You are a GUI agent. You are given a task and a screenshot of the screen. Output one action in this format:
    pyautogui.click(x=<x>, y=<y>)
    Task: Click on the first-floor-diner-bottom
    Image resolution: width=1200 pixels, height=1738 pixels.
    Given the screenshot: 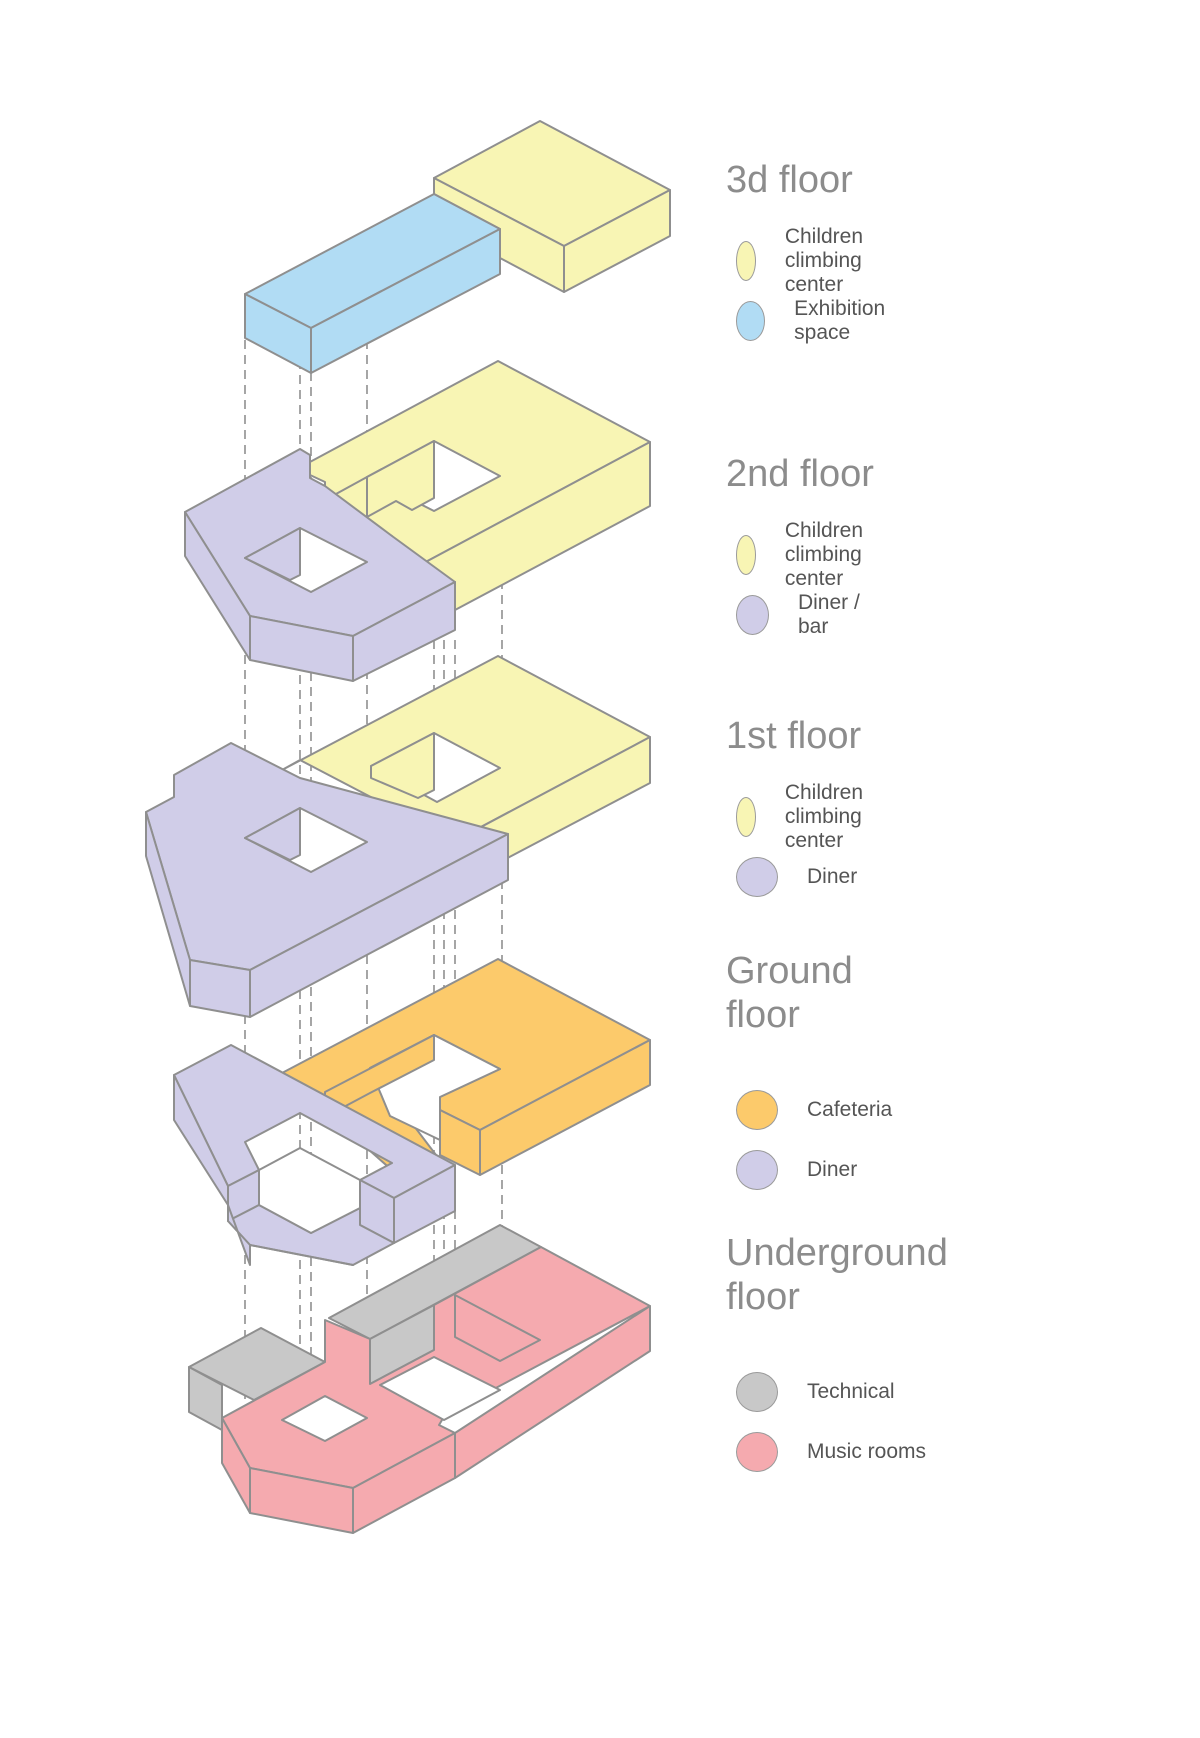 What is the action you would take?
    pyautogui.click(x=220, y=988)
    